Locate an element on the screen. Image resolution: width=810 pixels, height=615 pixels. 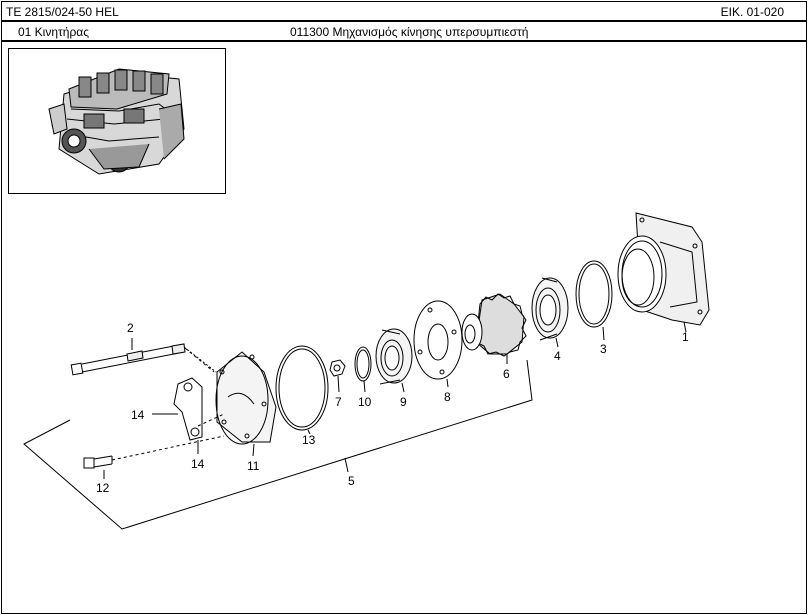
engine-thumbnail is located at coordinates (117, 121).